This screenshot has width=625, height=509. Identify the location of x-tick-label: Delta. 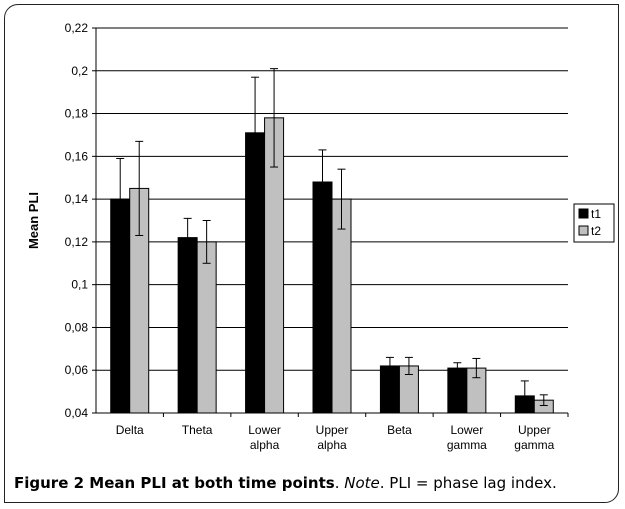
(130, 430).